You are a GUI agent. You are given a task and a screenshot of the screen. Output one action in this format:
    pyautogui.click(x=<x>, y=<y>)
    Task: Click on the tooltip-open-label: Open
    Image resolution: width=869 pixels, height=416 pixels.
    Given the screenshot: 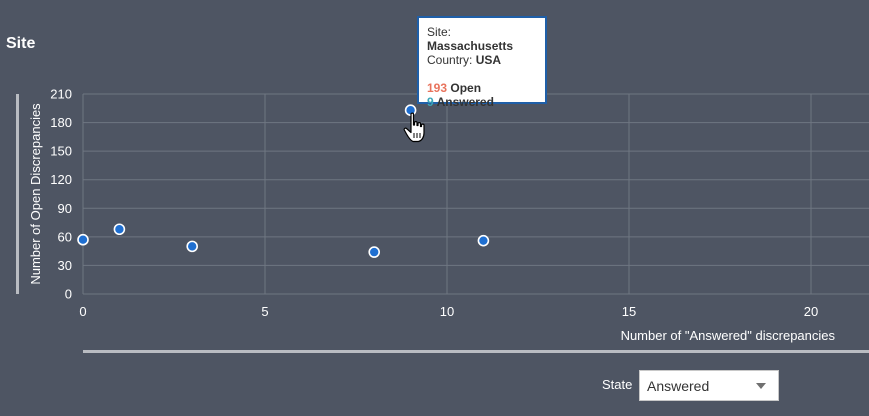 What is the action you would take?
    pyautogui.click(x=464, y=88)
    